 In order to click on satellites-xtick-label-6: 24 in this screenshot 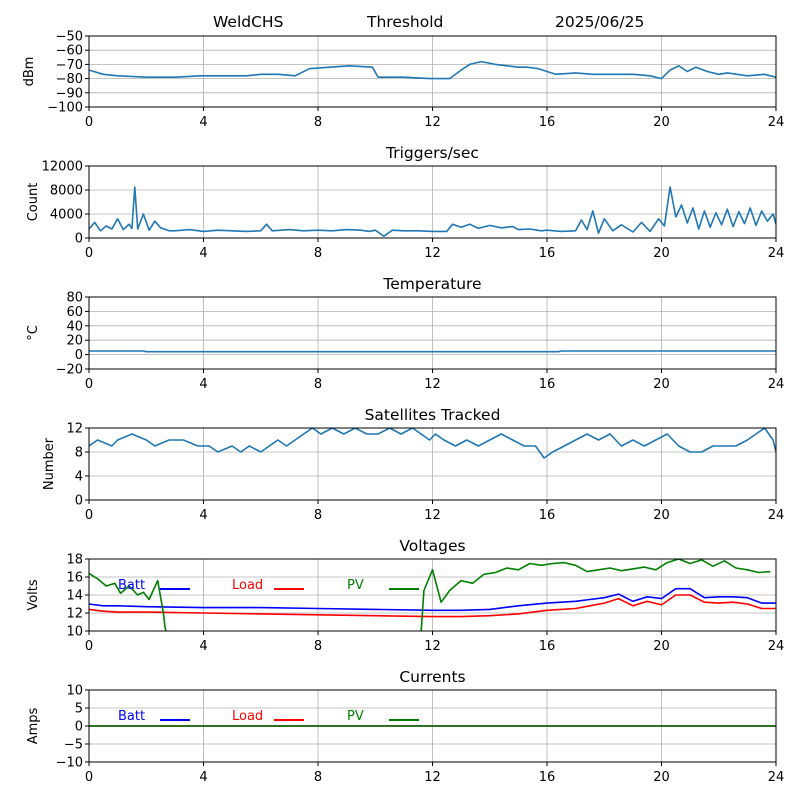, I will do `click(776, 515)`.